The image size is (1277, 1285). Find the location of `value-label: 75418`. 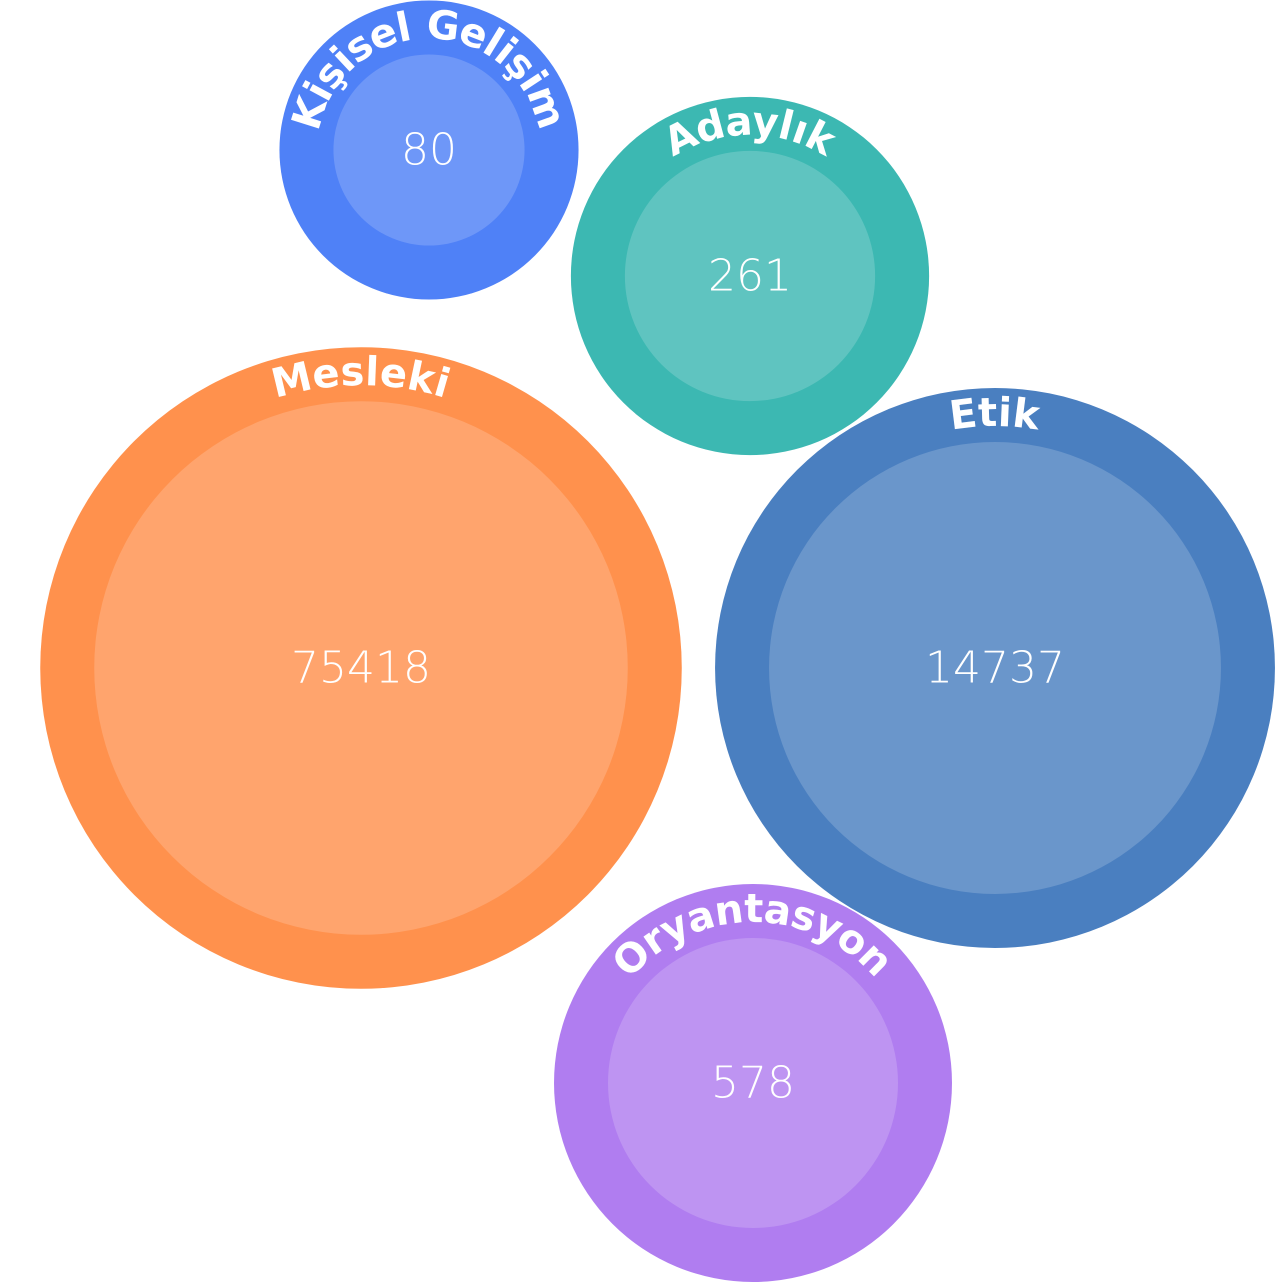

value-label: 75418 is located at coordinates (361, 668).